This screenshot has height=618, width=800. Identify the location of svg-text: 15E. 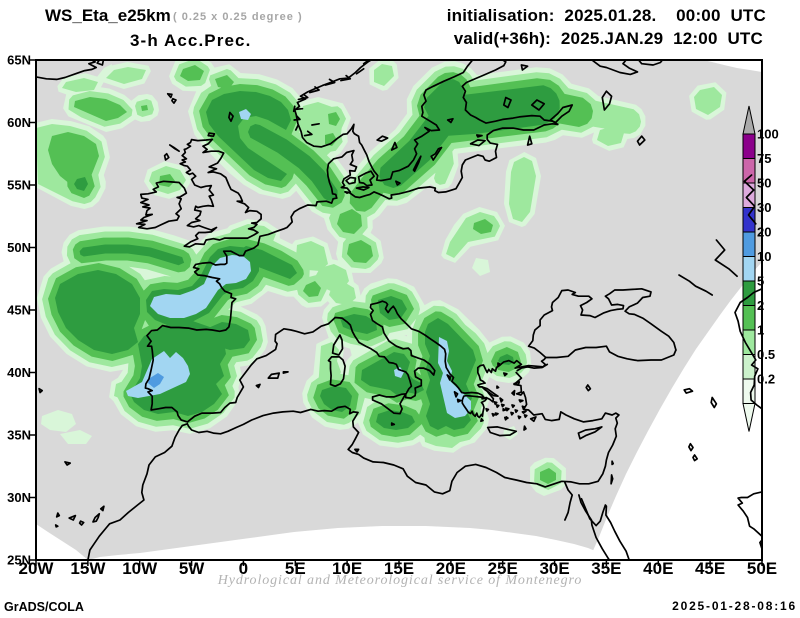
(399, 568).